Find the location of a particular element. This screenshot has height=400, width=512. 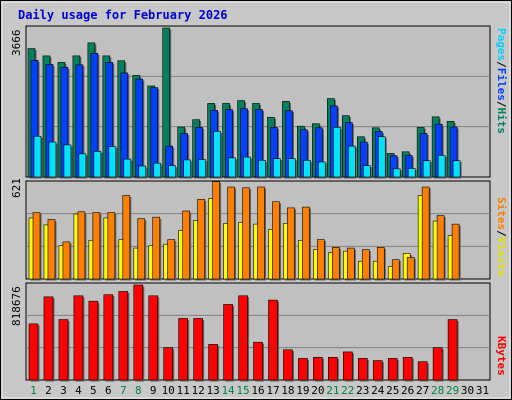

day-label: 13 is located at coordinates (212, 390).